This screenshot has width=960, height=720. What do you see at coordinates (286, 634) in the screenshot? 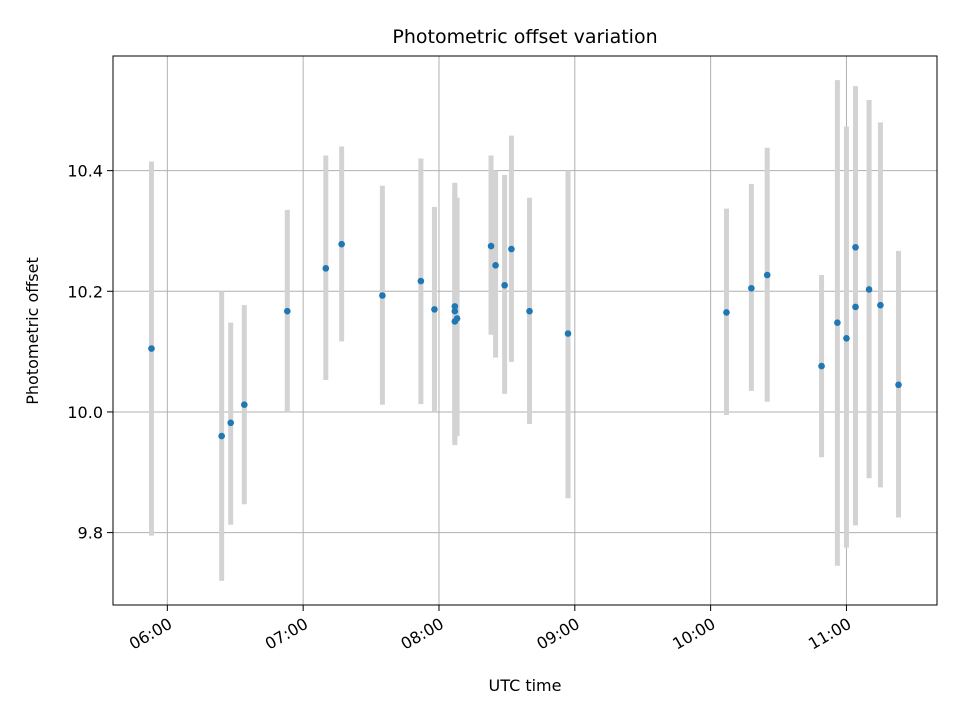
I see `x-tick-label: 07:00` at bounding box center [286, 634].